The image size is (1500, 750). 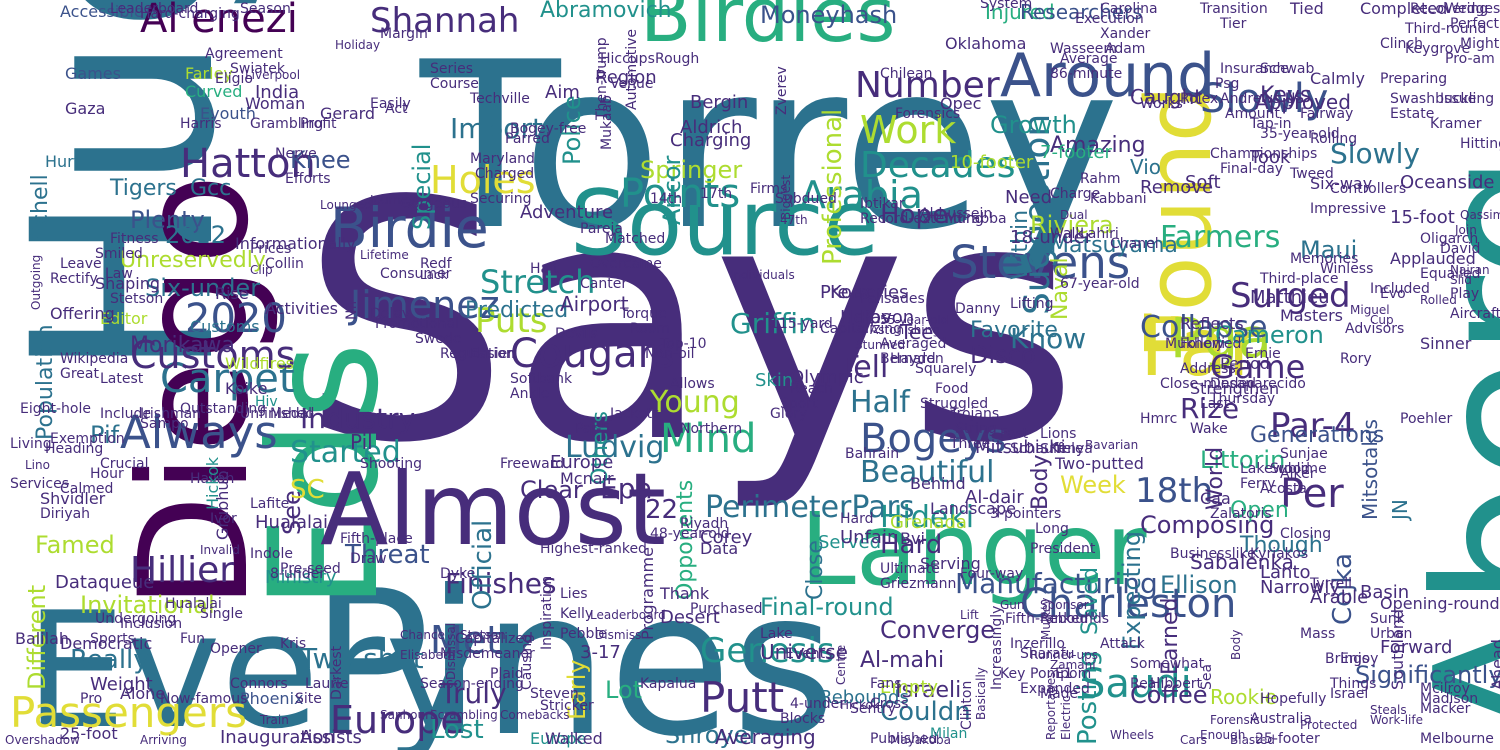 What do you see at coordinates (1245, 363) in the screenshot?
I see `word-period: Period` at bounding box center [1245, 363].